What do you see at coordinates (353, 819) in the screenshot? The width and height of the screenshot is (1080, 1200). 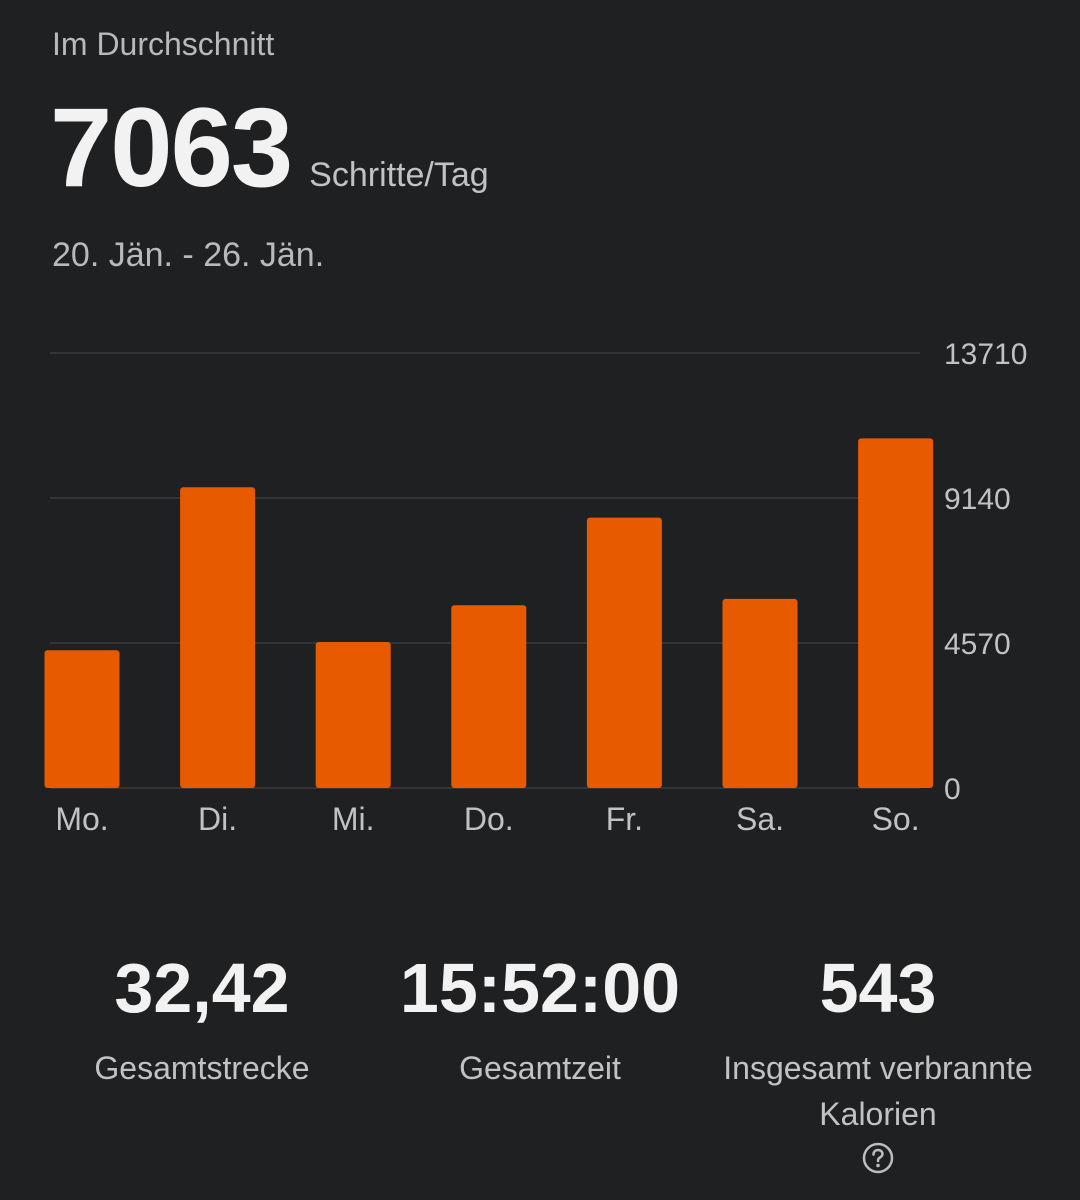 I see `x-tick-label-mi: Mi.` at bounding box center [353, 819].